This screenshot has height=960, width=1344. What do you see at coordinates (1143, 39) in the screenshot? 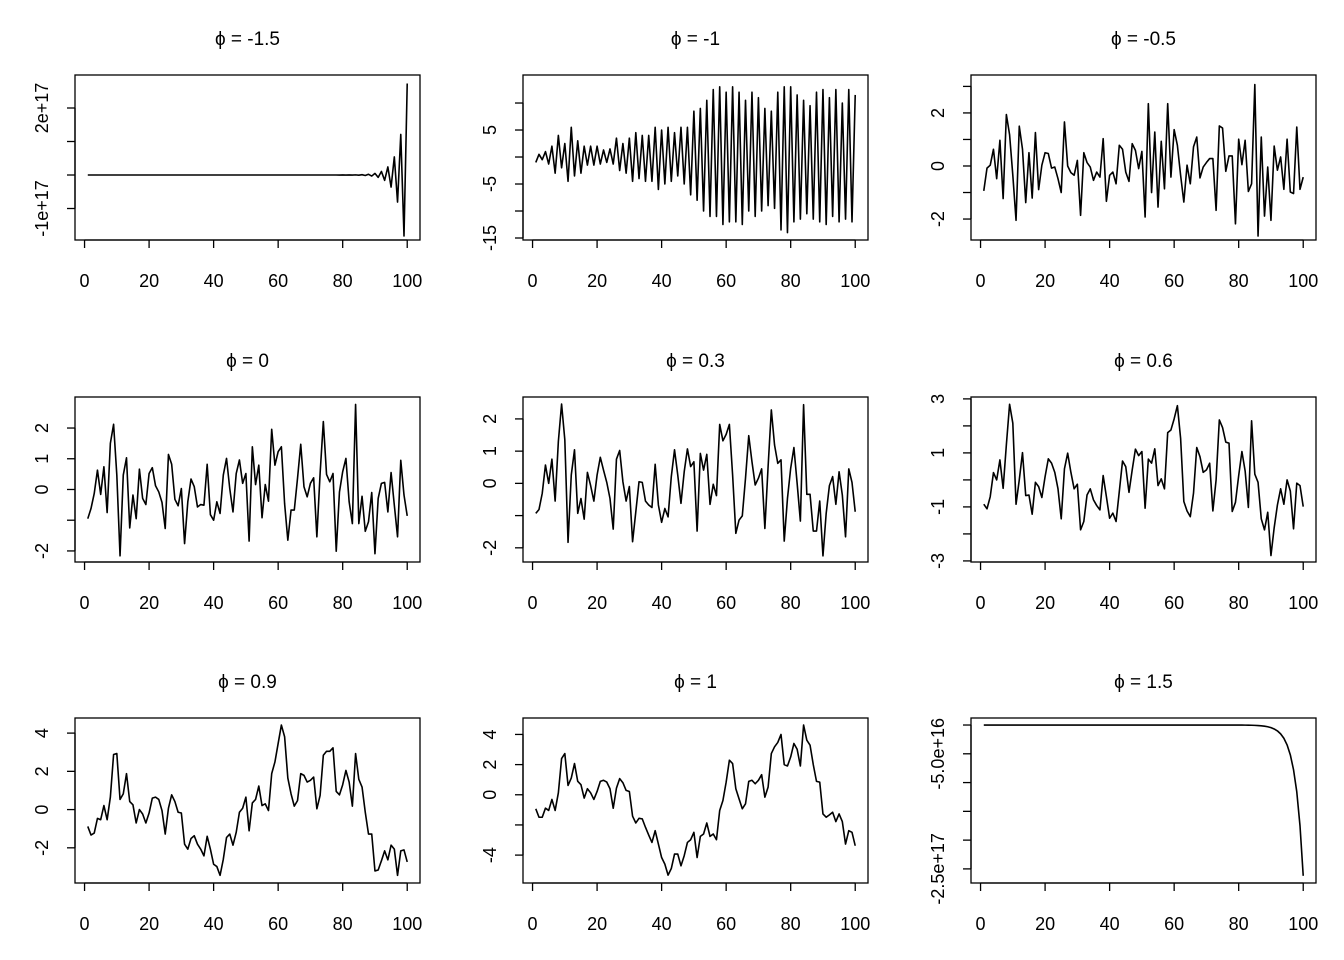
I see `panel-title: ϕ = -0.5` at bounding box center [1143, 39].